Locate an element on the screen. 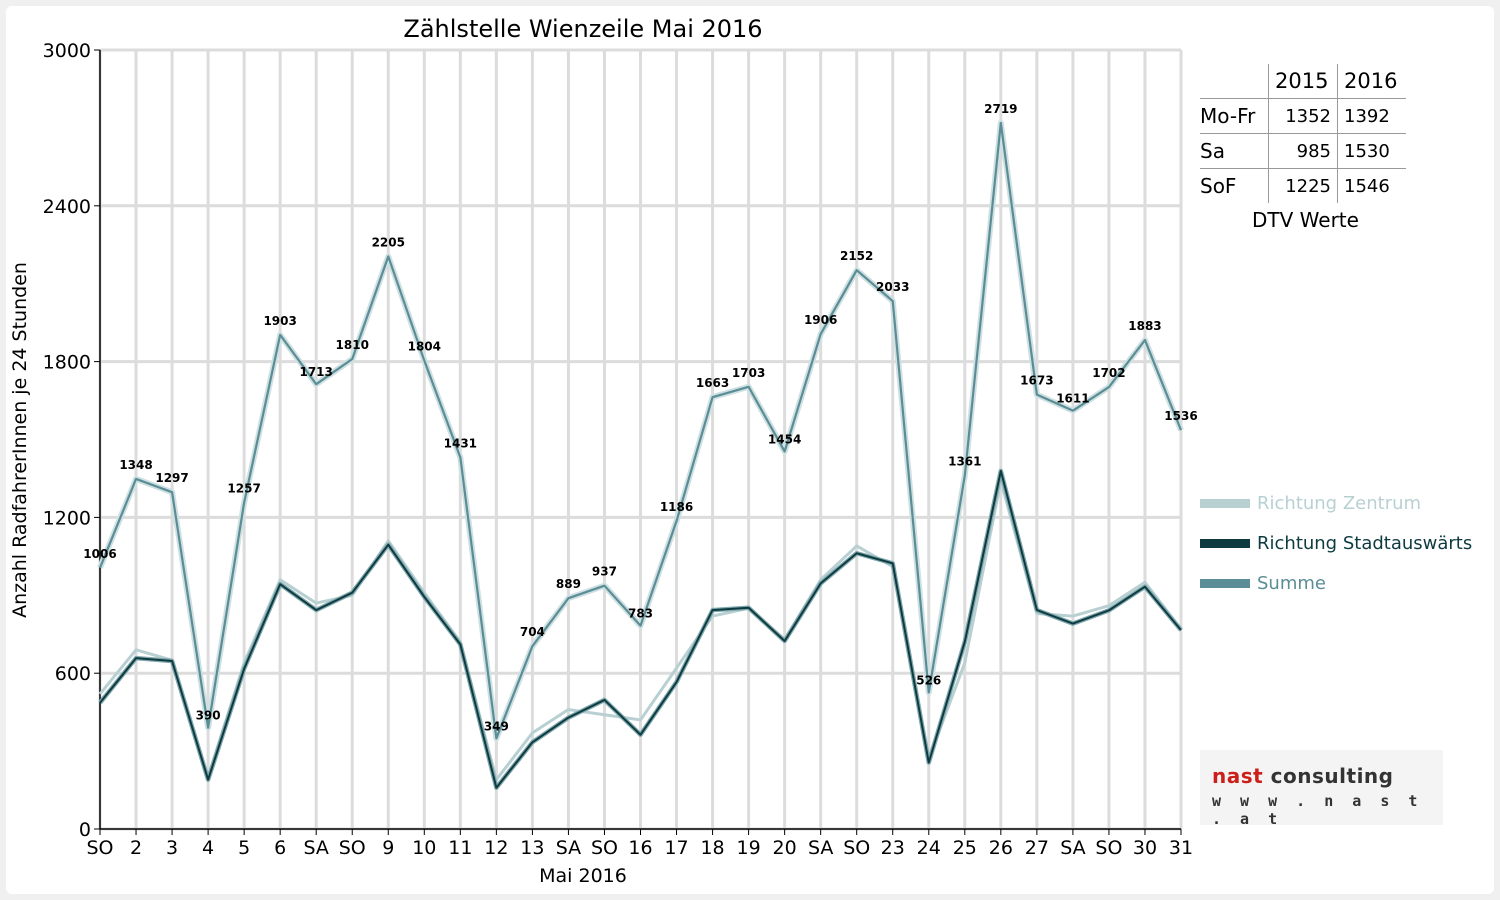 This screenshot has height=900, width=1500. data-label: 1454 is located at coordinates (784, 439).